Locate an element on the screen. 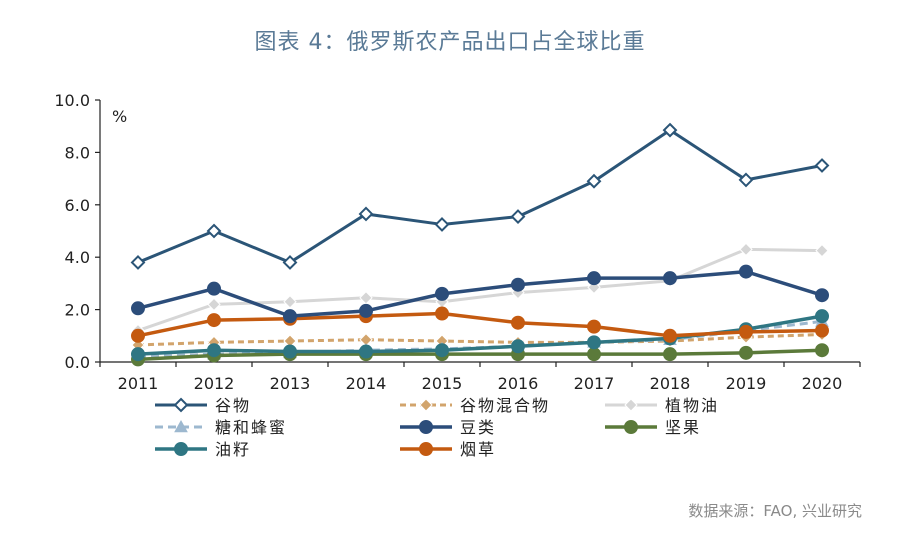 The height and width of the screenshot is (542, 900). y-tick-label: 6.0 is located at coordinates (77, 205).